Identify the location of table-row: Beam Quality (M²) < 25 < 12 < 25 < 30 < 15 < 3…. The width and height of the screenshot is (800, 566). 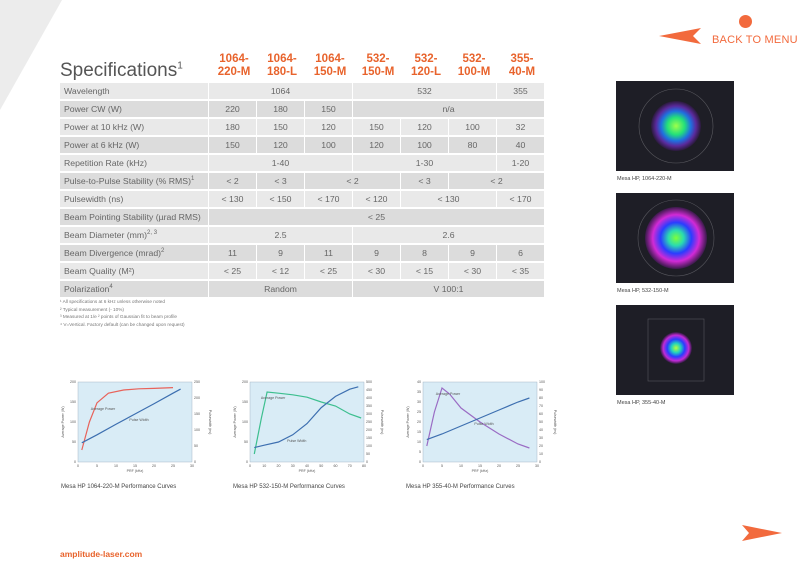
(302, 271).